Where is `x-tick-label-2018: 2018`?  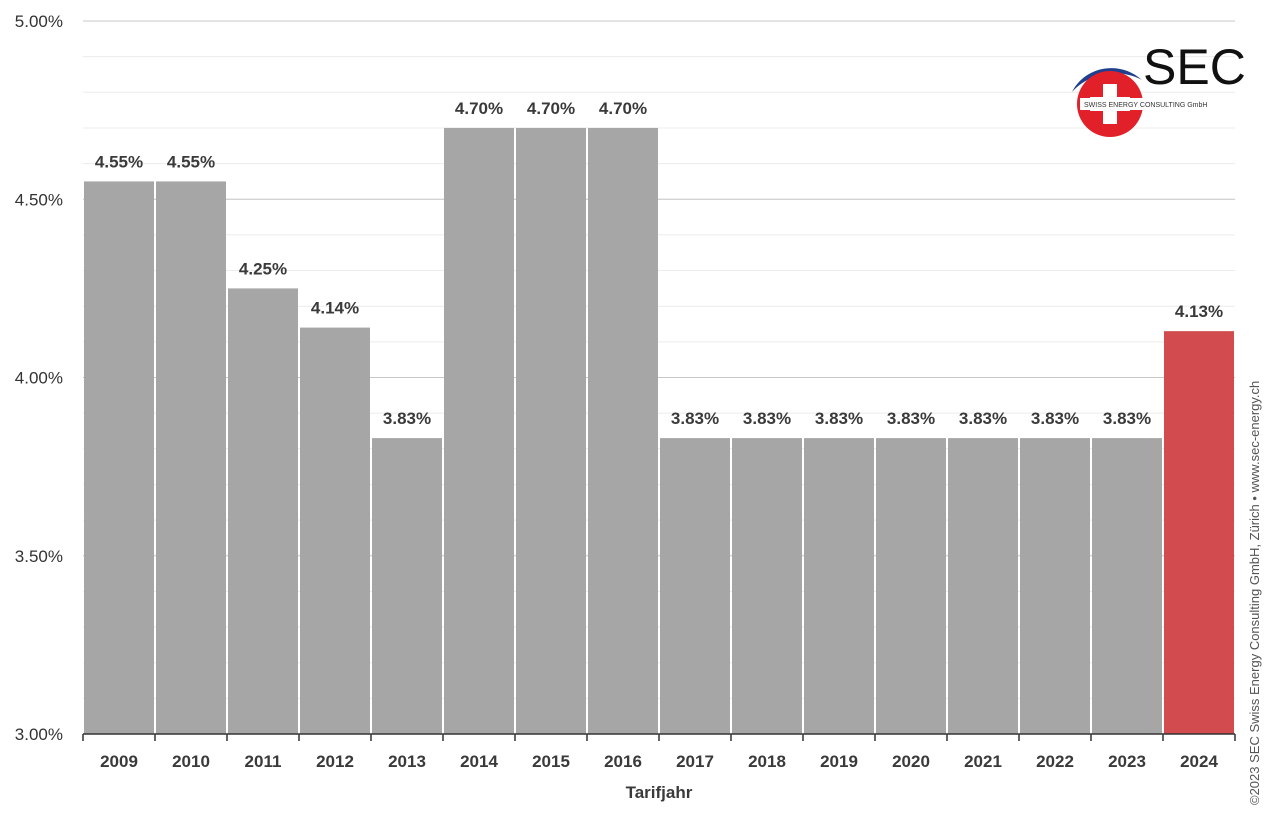
x-tick-label-2018: 2018 is located at coordinates (767, 761).